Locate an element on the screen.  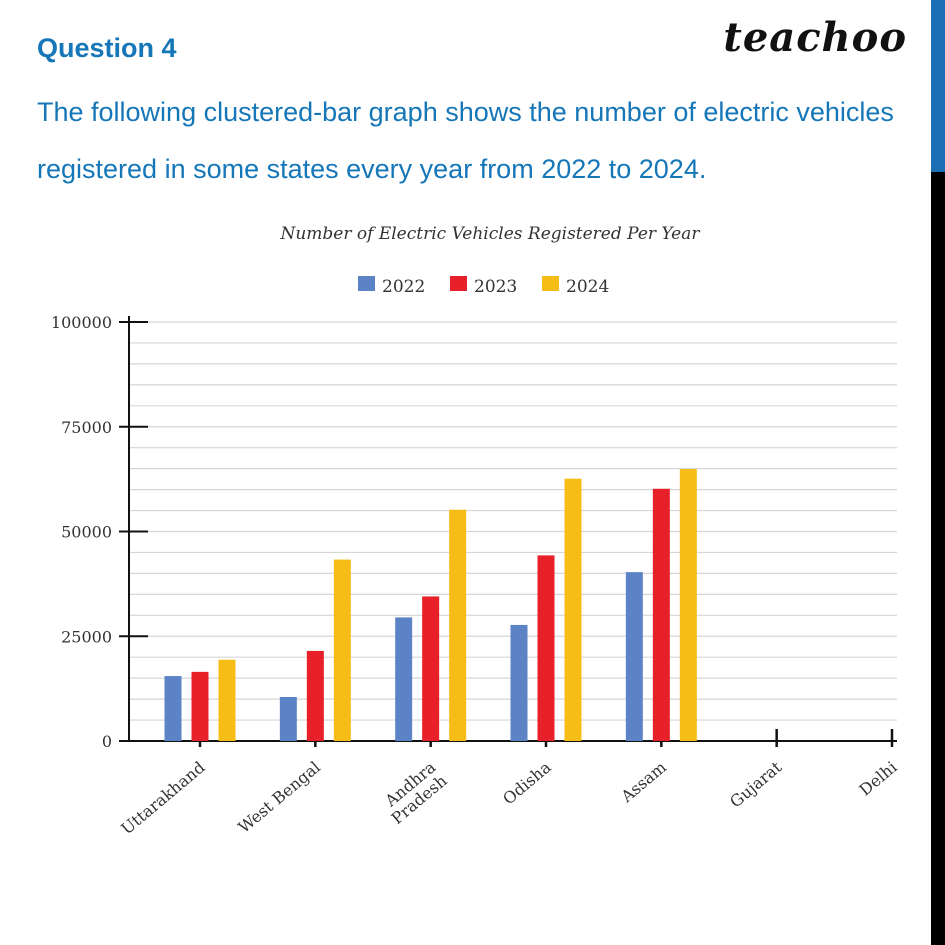
bar-andhra-pradesh-2022 is located at coordinates (404, 679).